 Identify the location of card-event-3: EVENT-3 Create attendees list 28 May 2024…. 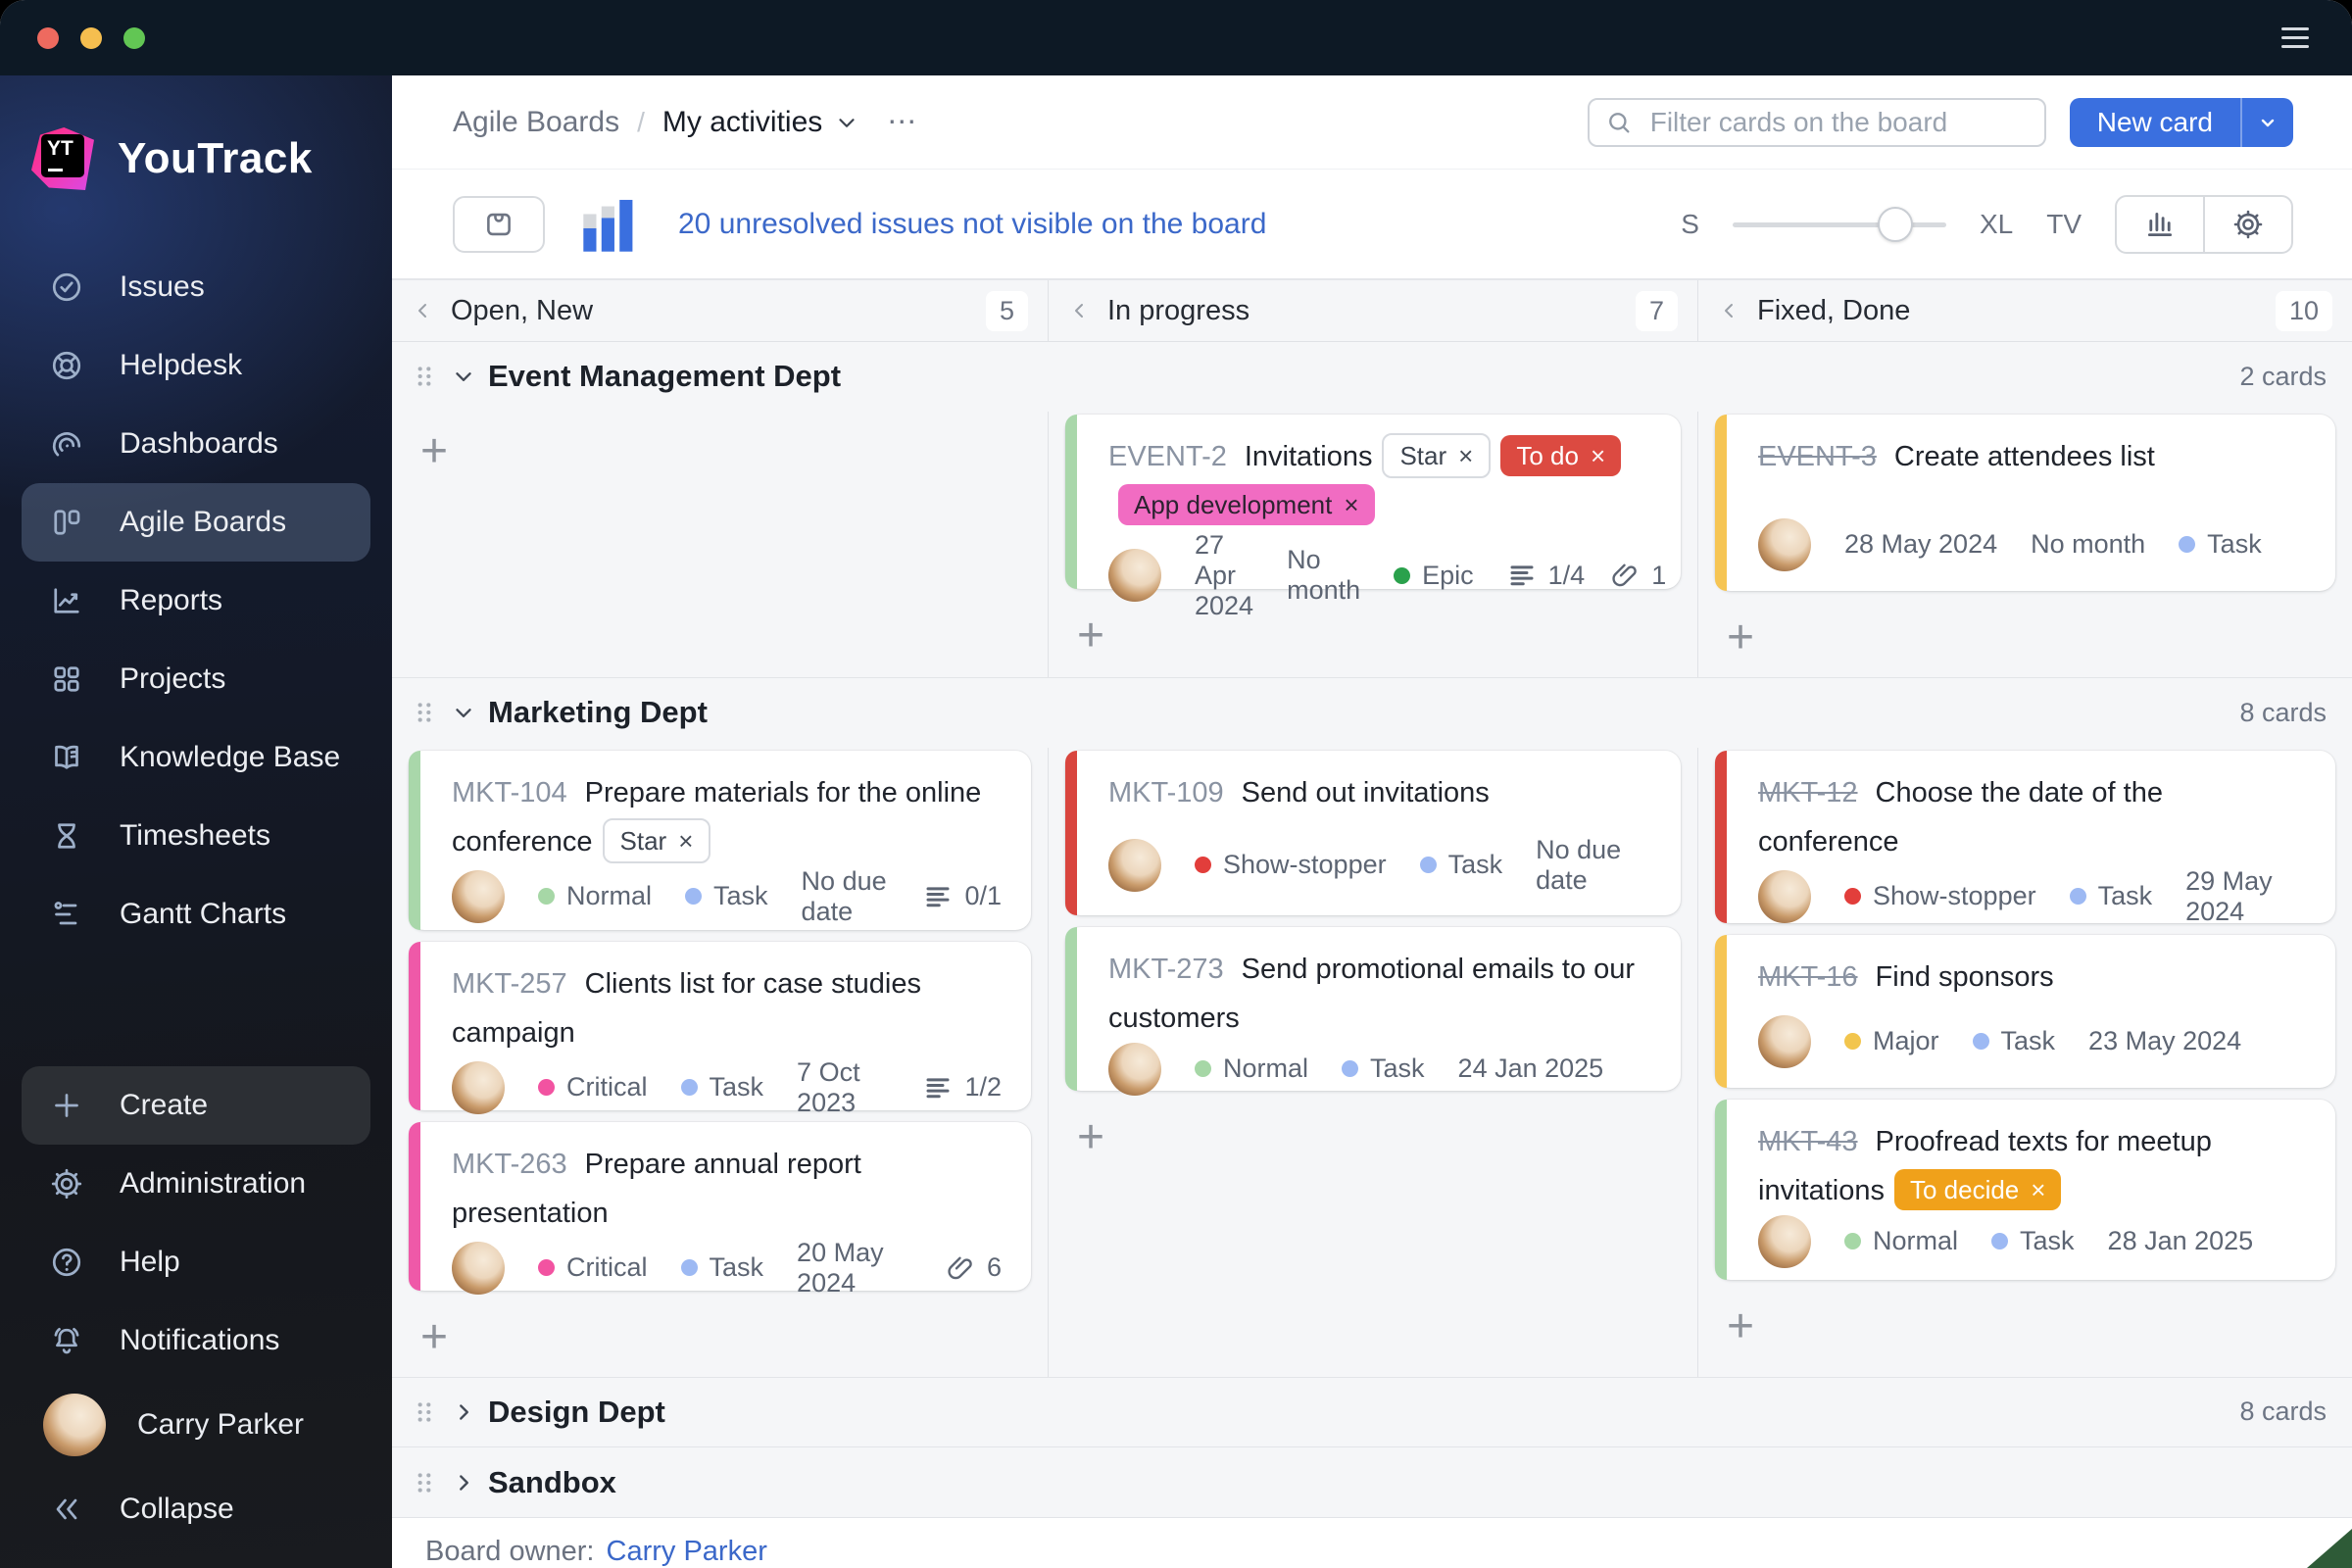
(2025, 503).